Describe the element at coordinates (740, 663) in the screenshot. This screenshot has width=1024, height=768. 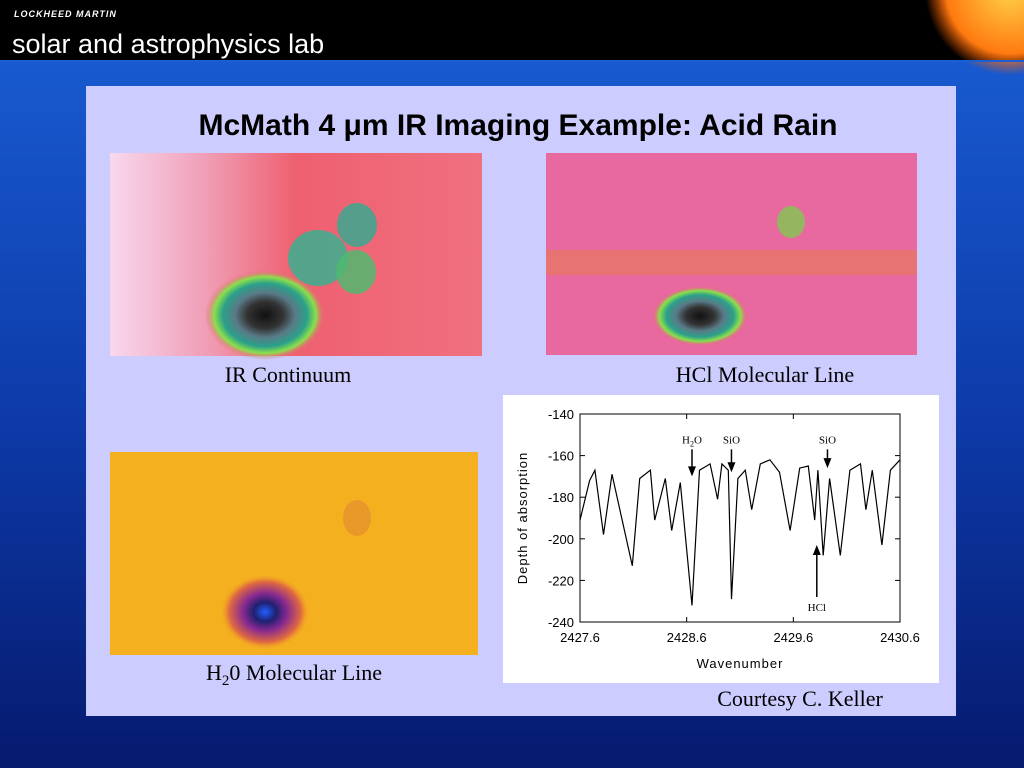
I see `x-axis-label: Wavenumber` at that location.